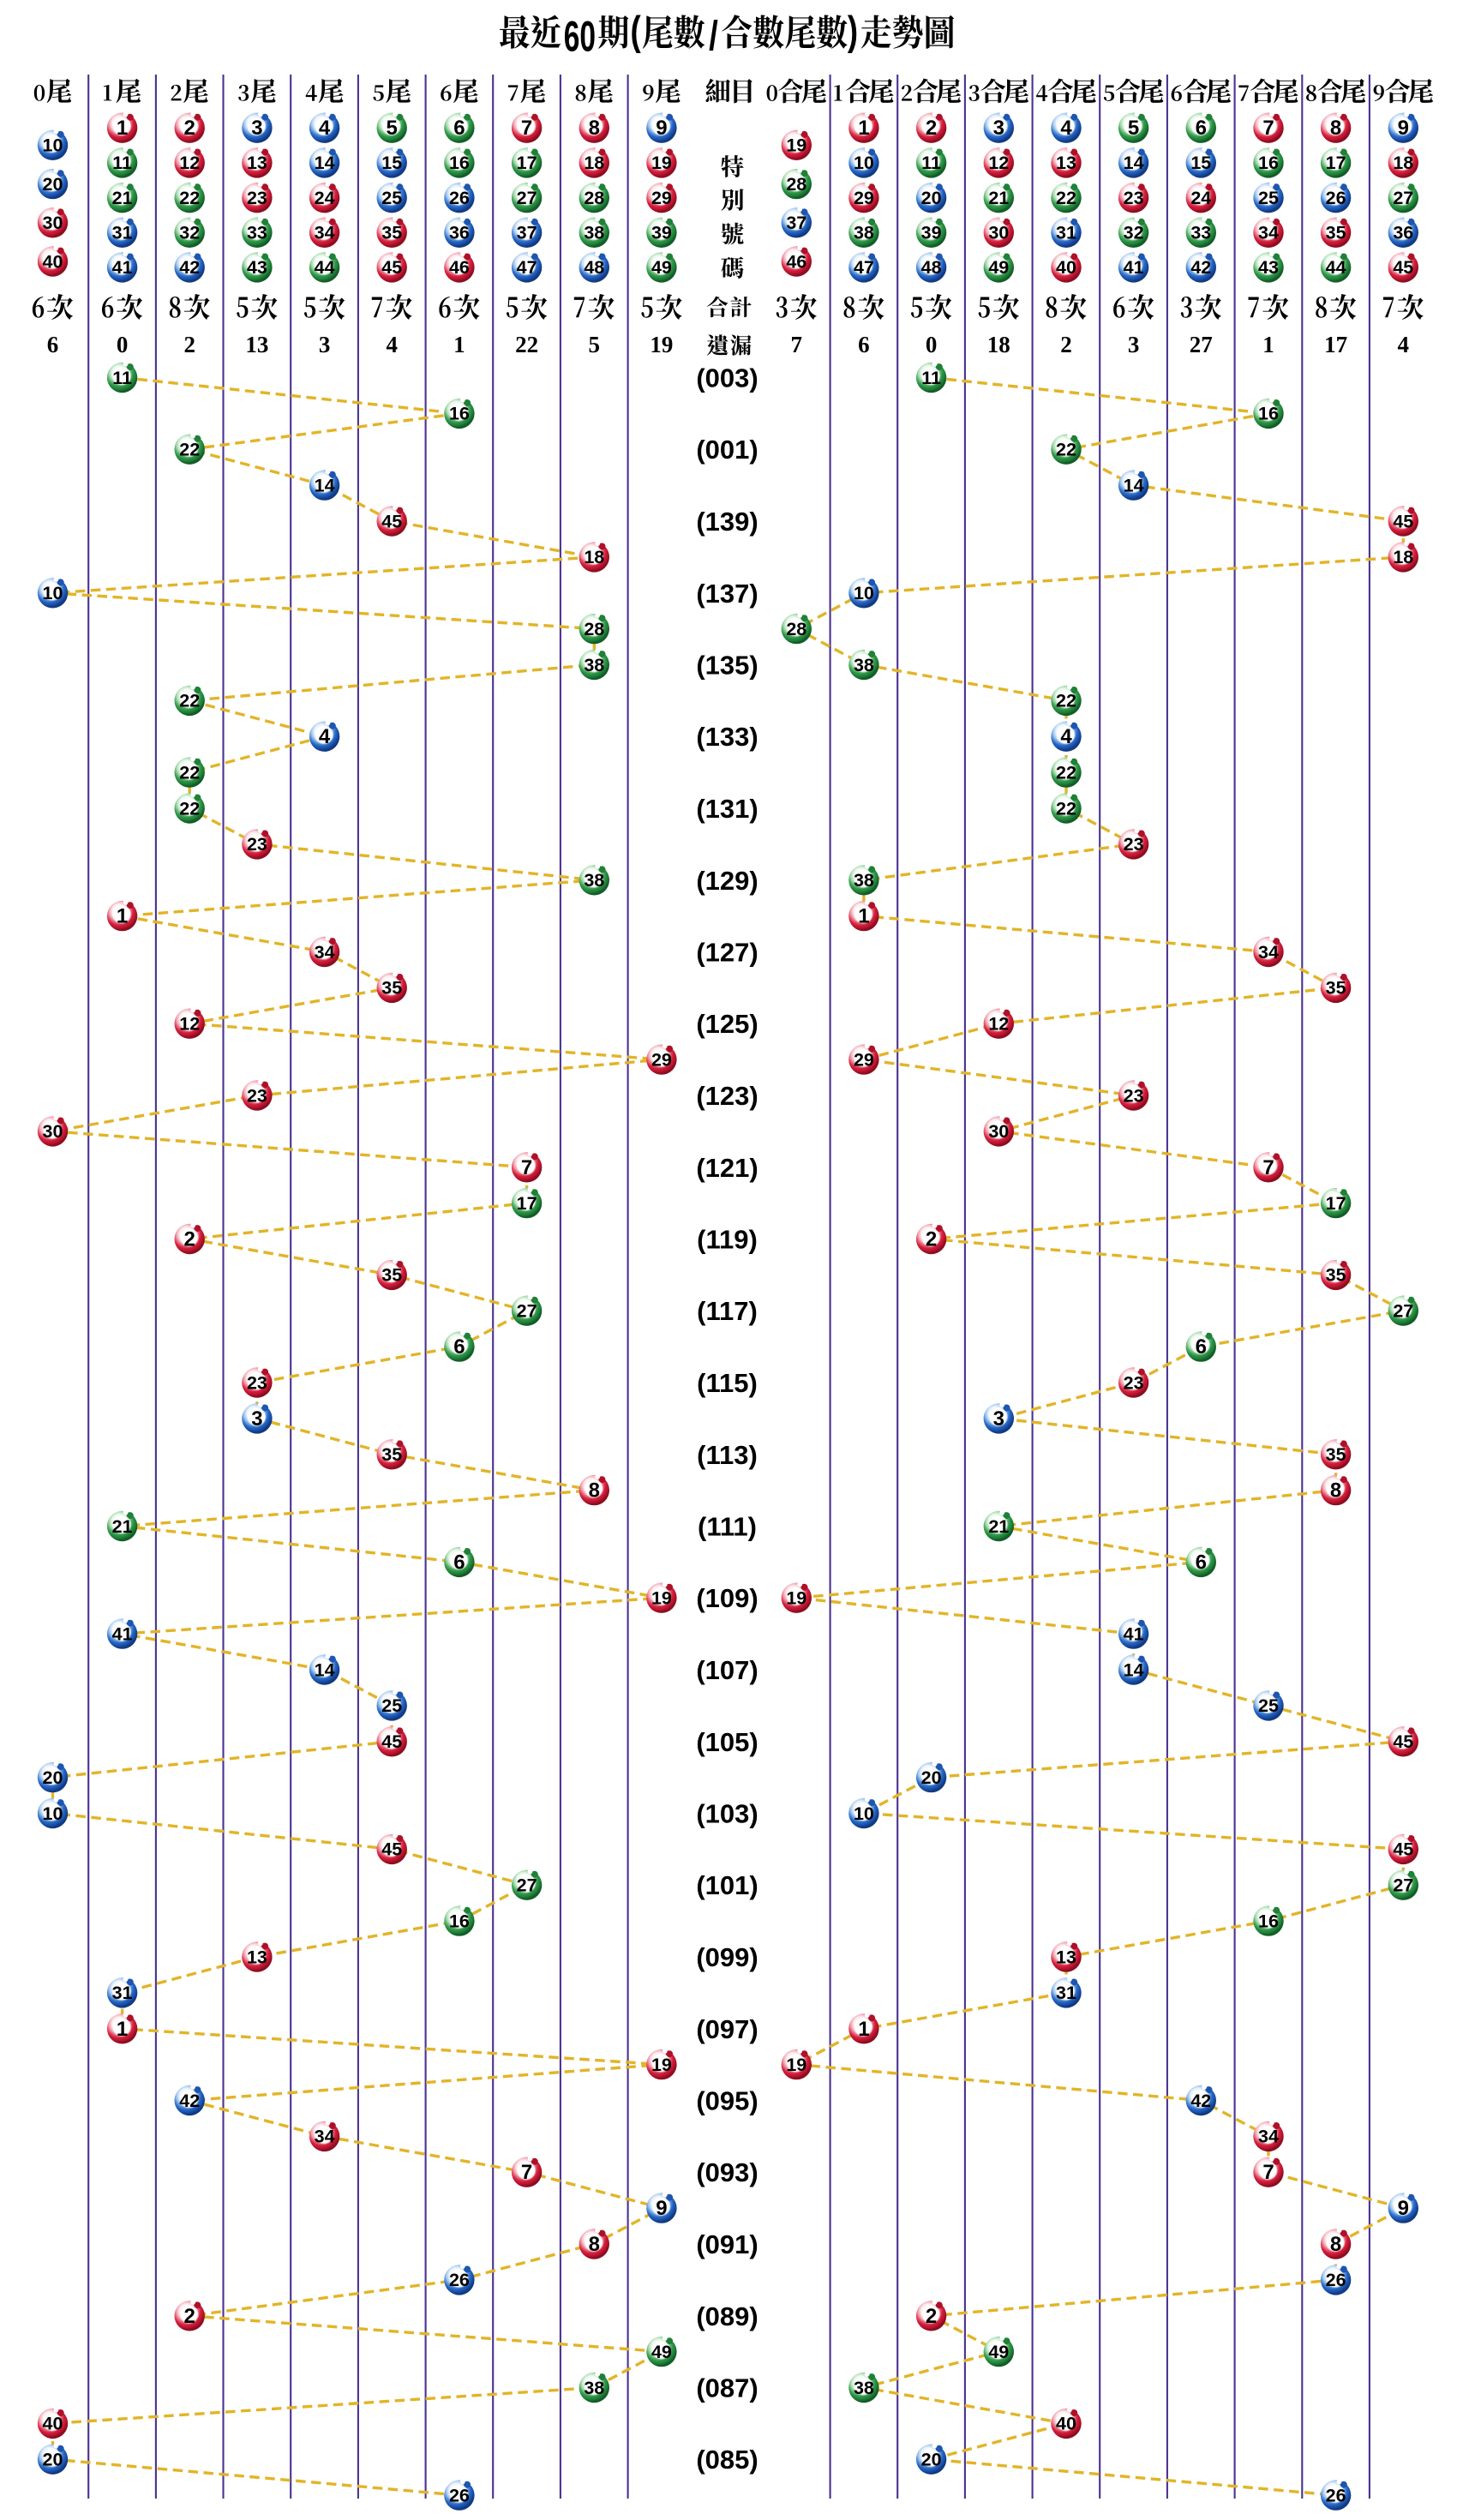 This screenshot has width=1457, height=2520. Describe the element at coordinates (594, 267) in the screenshot. I see `svg-text: 48` at that location.